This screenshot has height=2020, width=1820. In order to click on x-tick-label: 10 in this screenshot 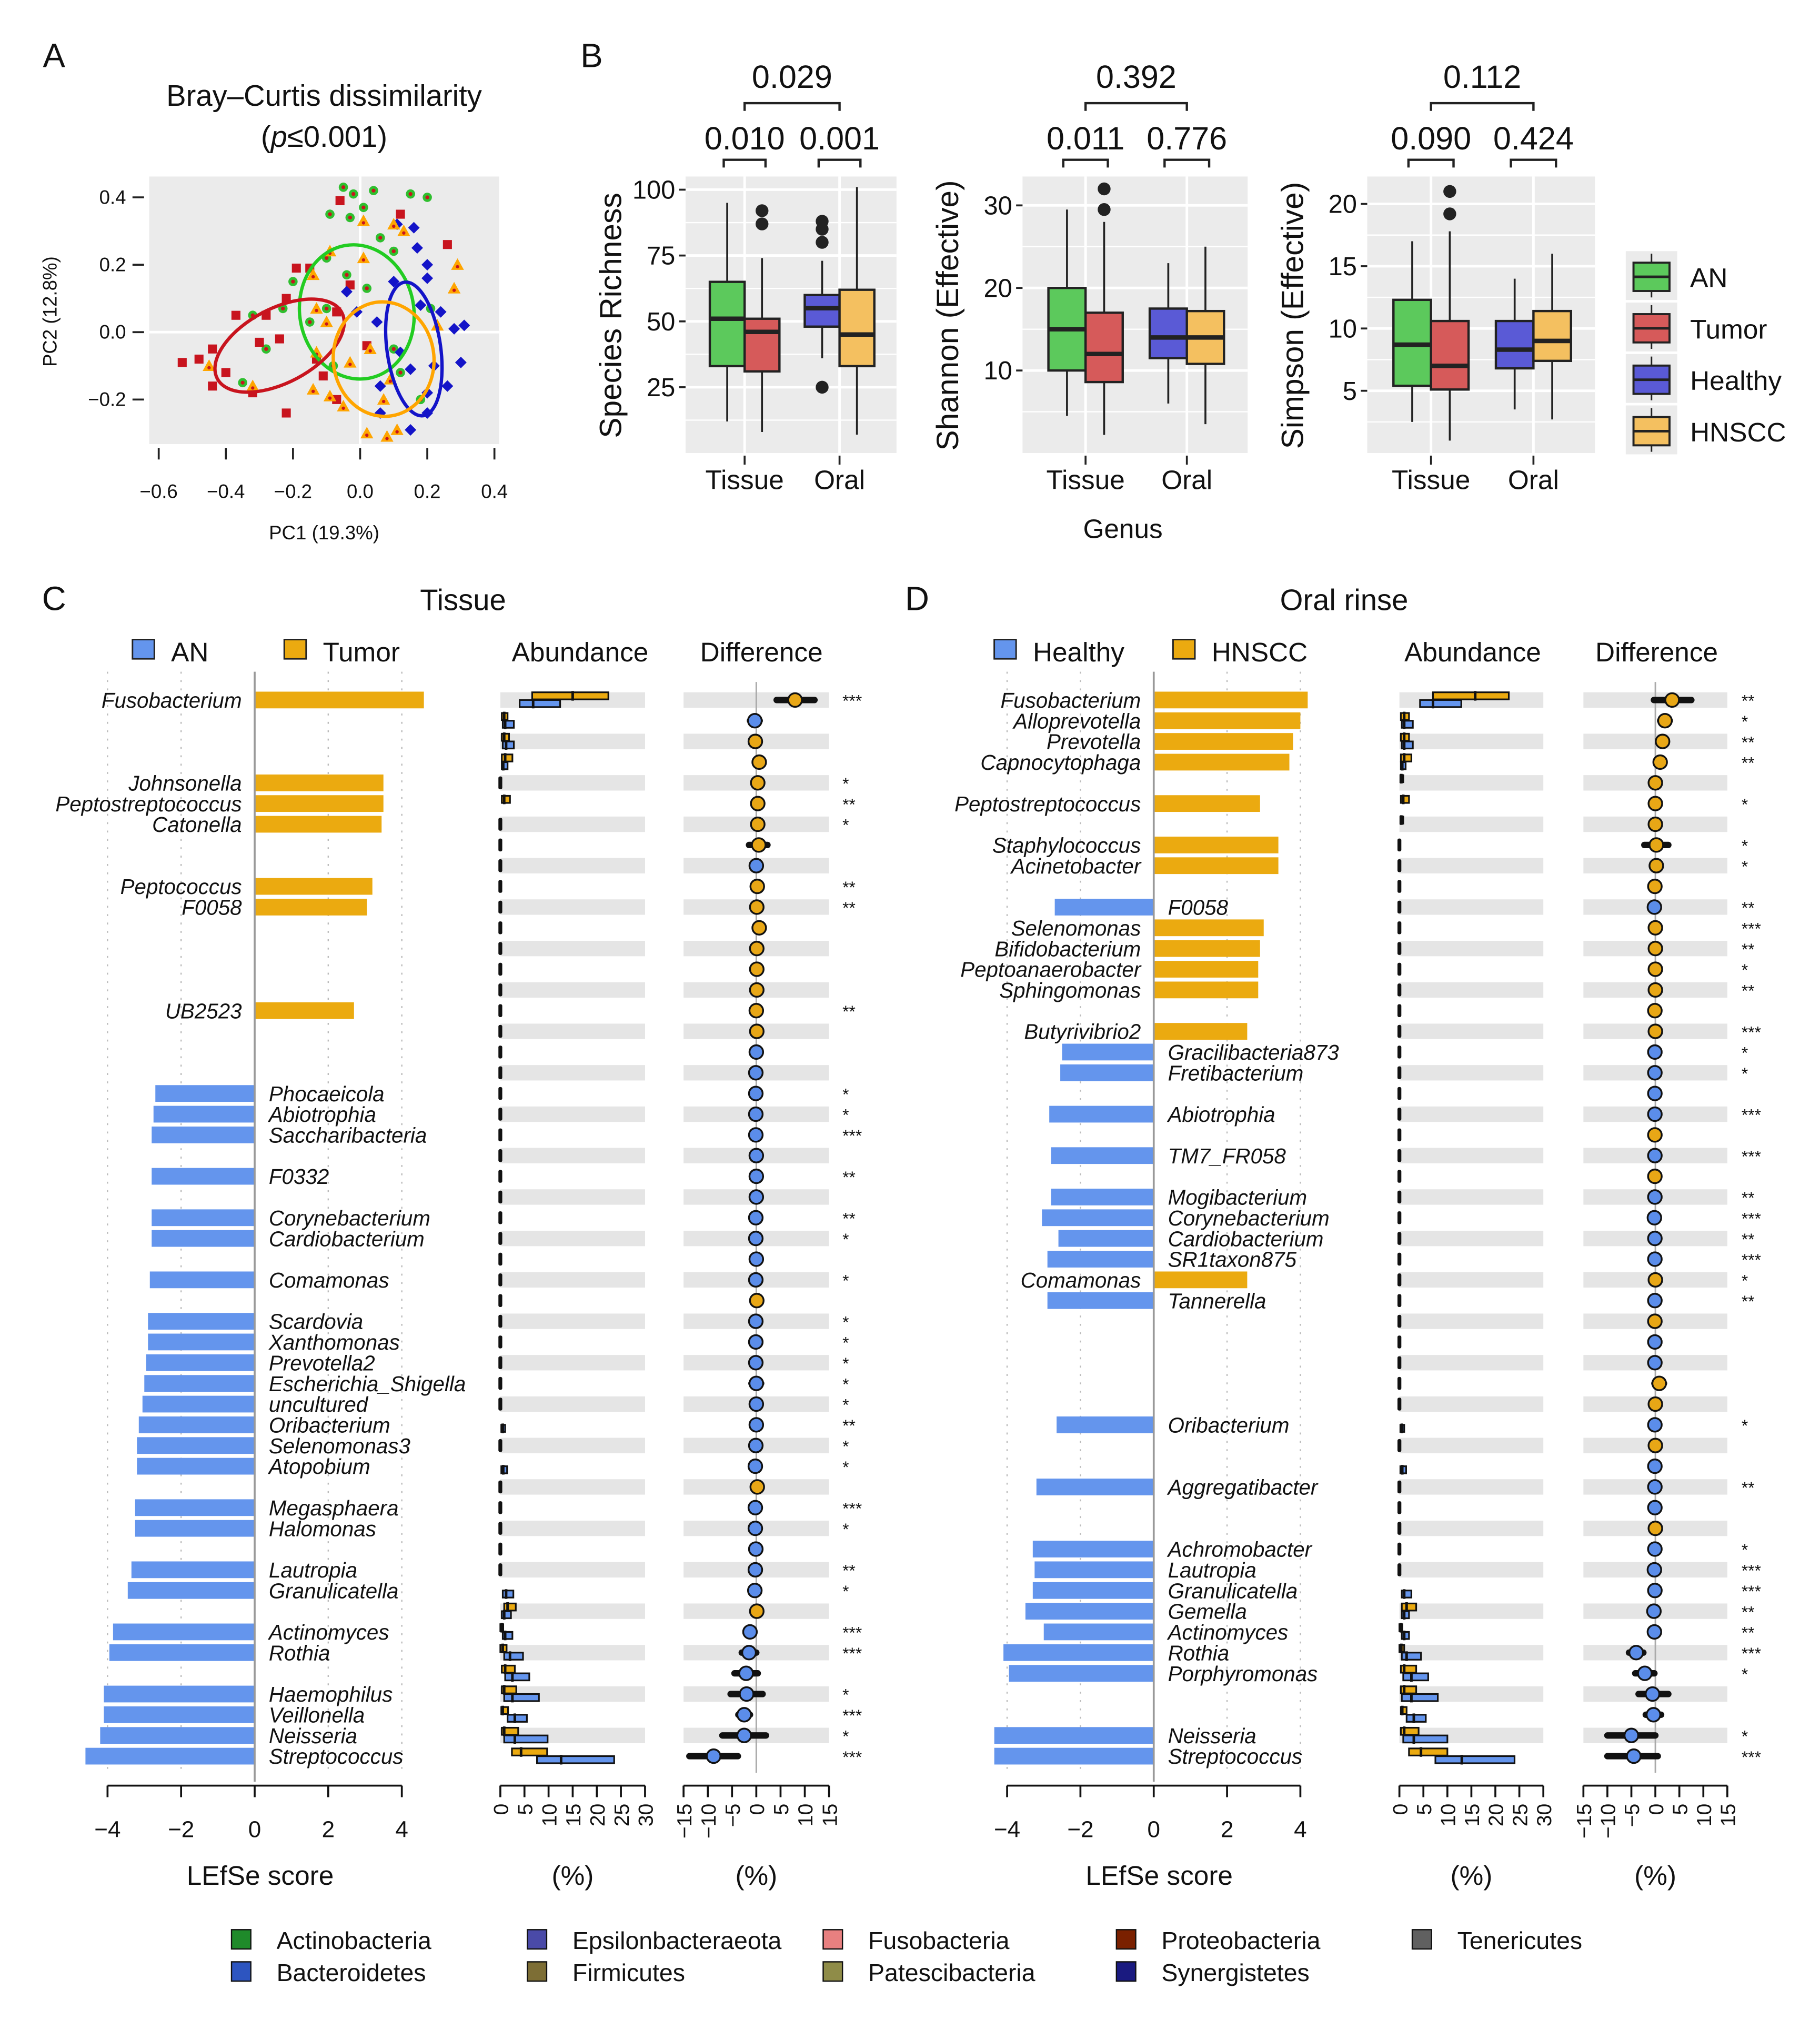, I will do `click(549, 1815)`.